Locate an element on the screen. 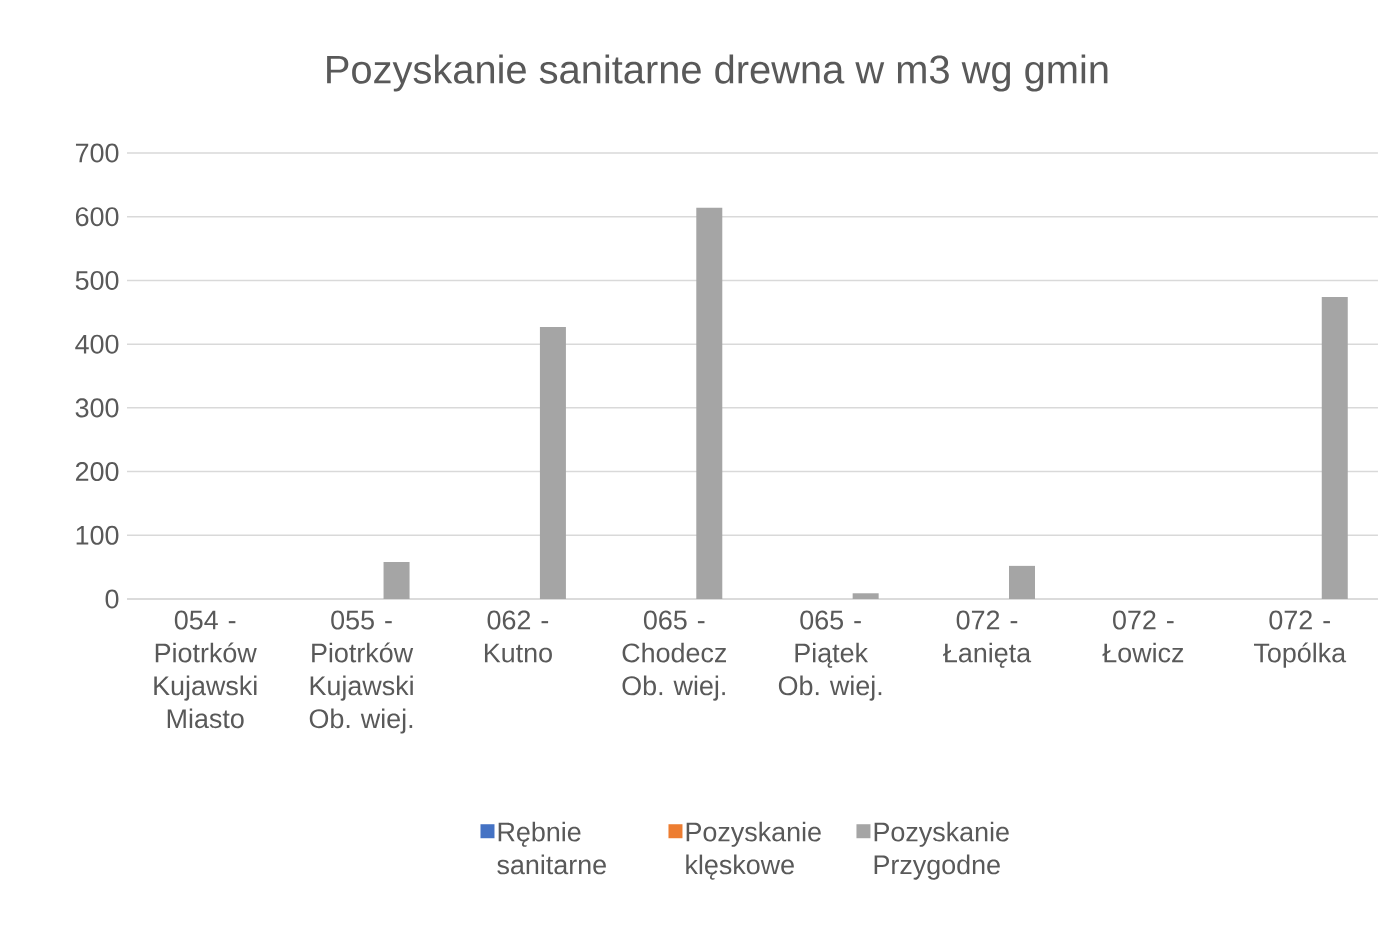 This screenshot has height=925, width=1399. chart-title: Pozyskanie sanitarne drewna w m3 wg gmin is located at coordinates (717, 73).